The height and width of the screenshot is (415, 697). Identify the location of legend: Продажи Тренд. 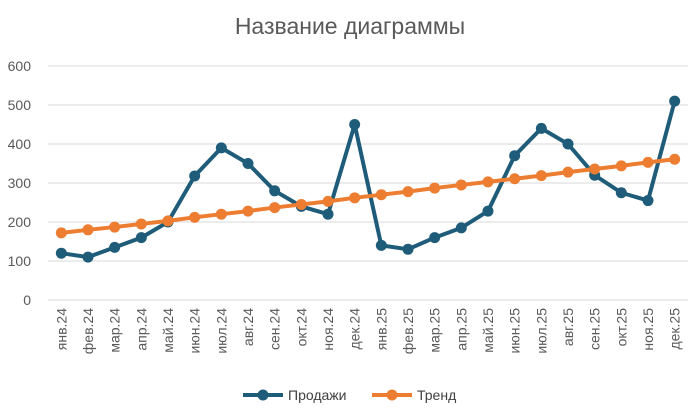
(349, 395).